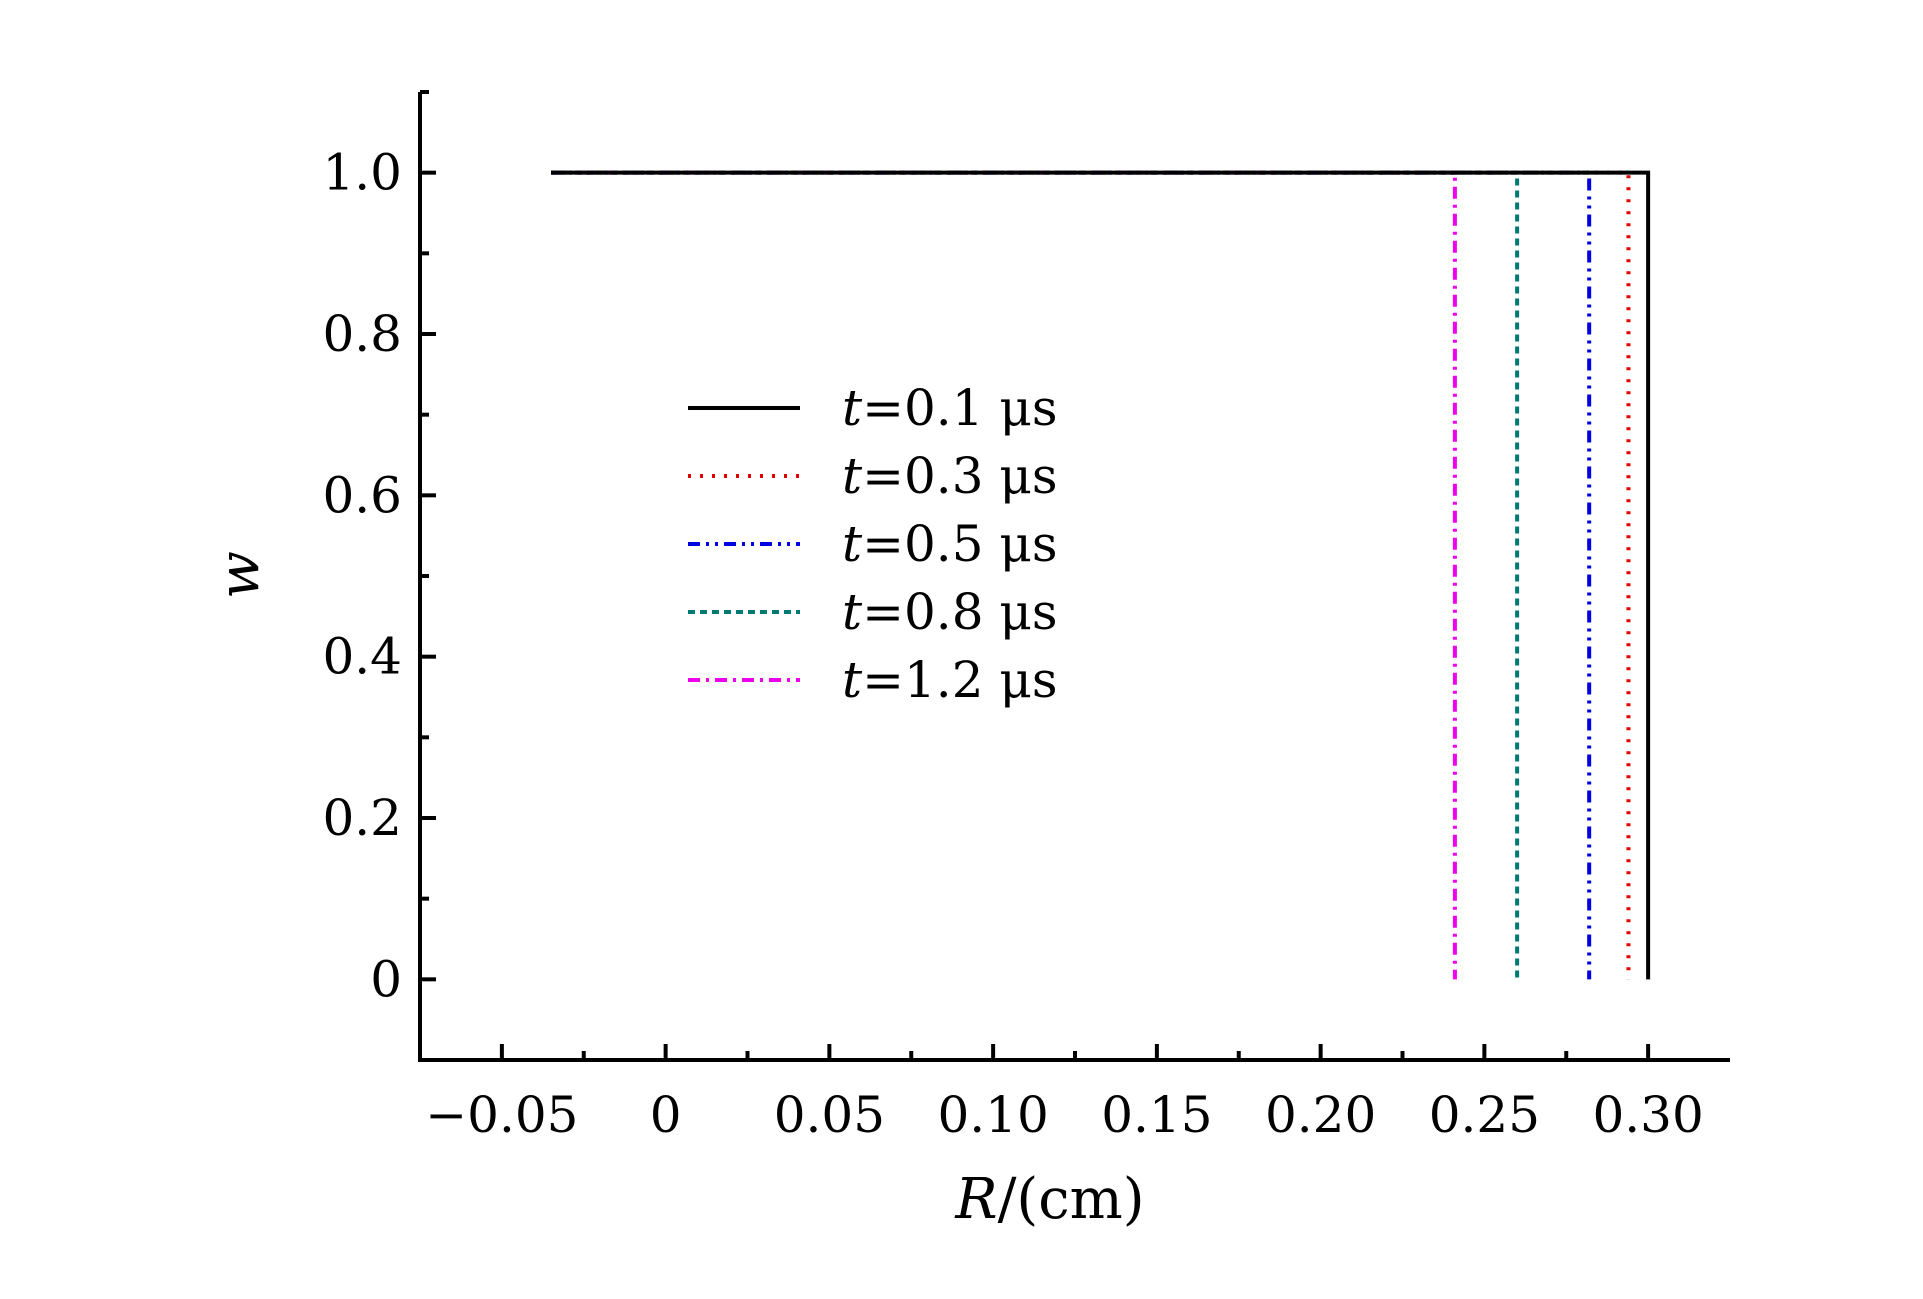  I want to click on legend-label: t=0.8 μs, so click(950, 612).